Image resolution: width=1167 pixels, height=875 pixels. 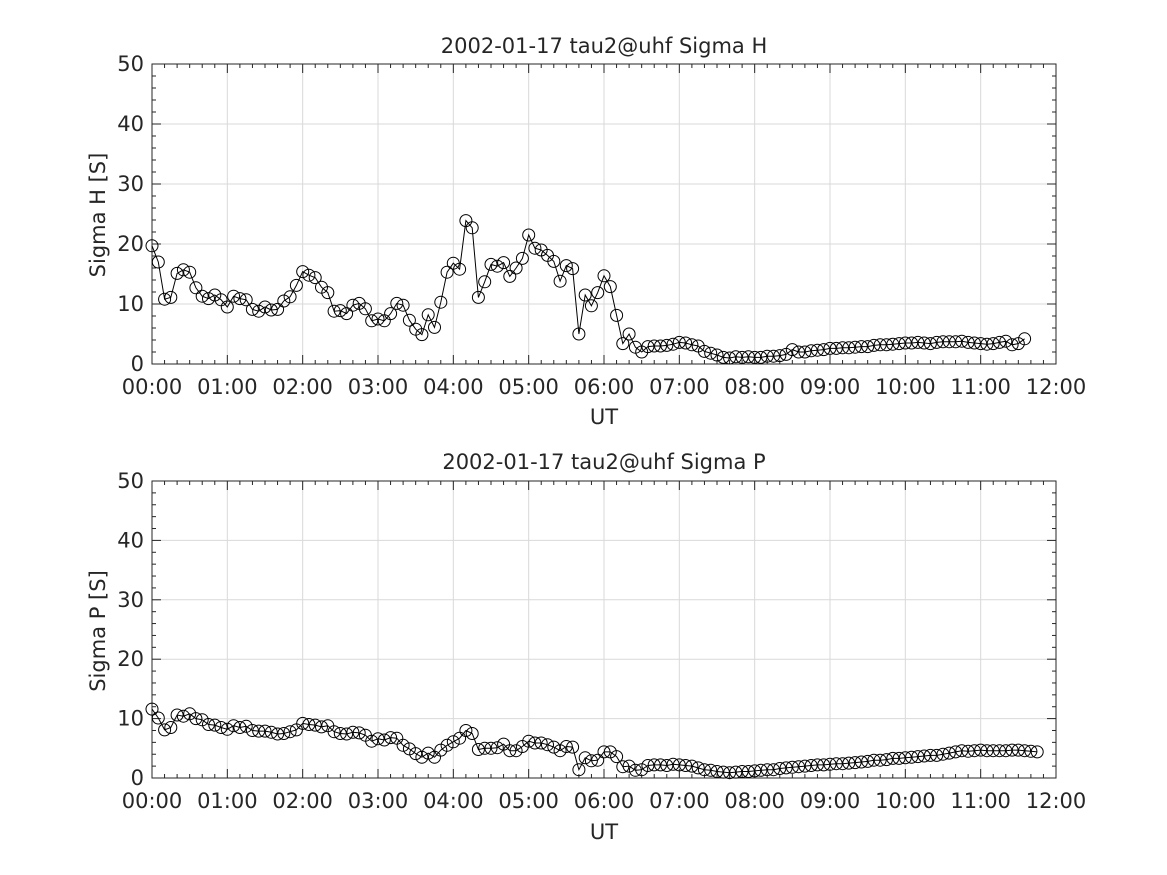 I want to click on x-tick-label: 06:00, so click(x=604, y=801).